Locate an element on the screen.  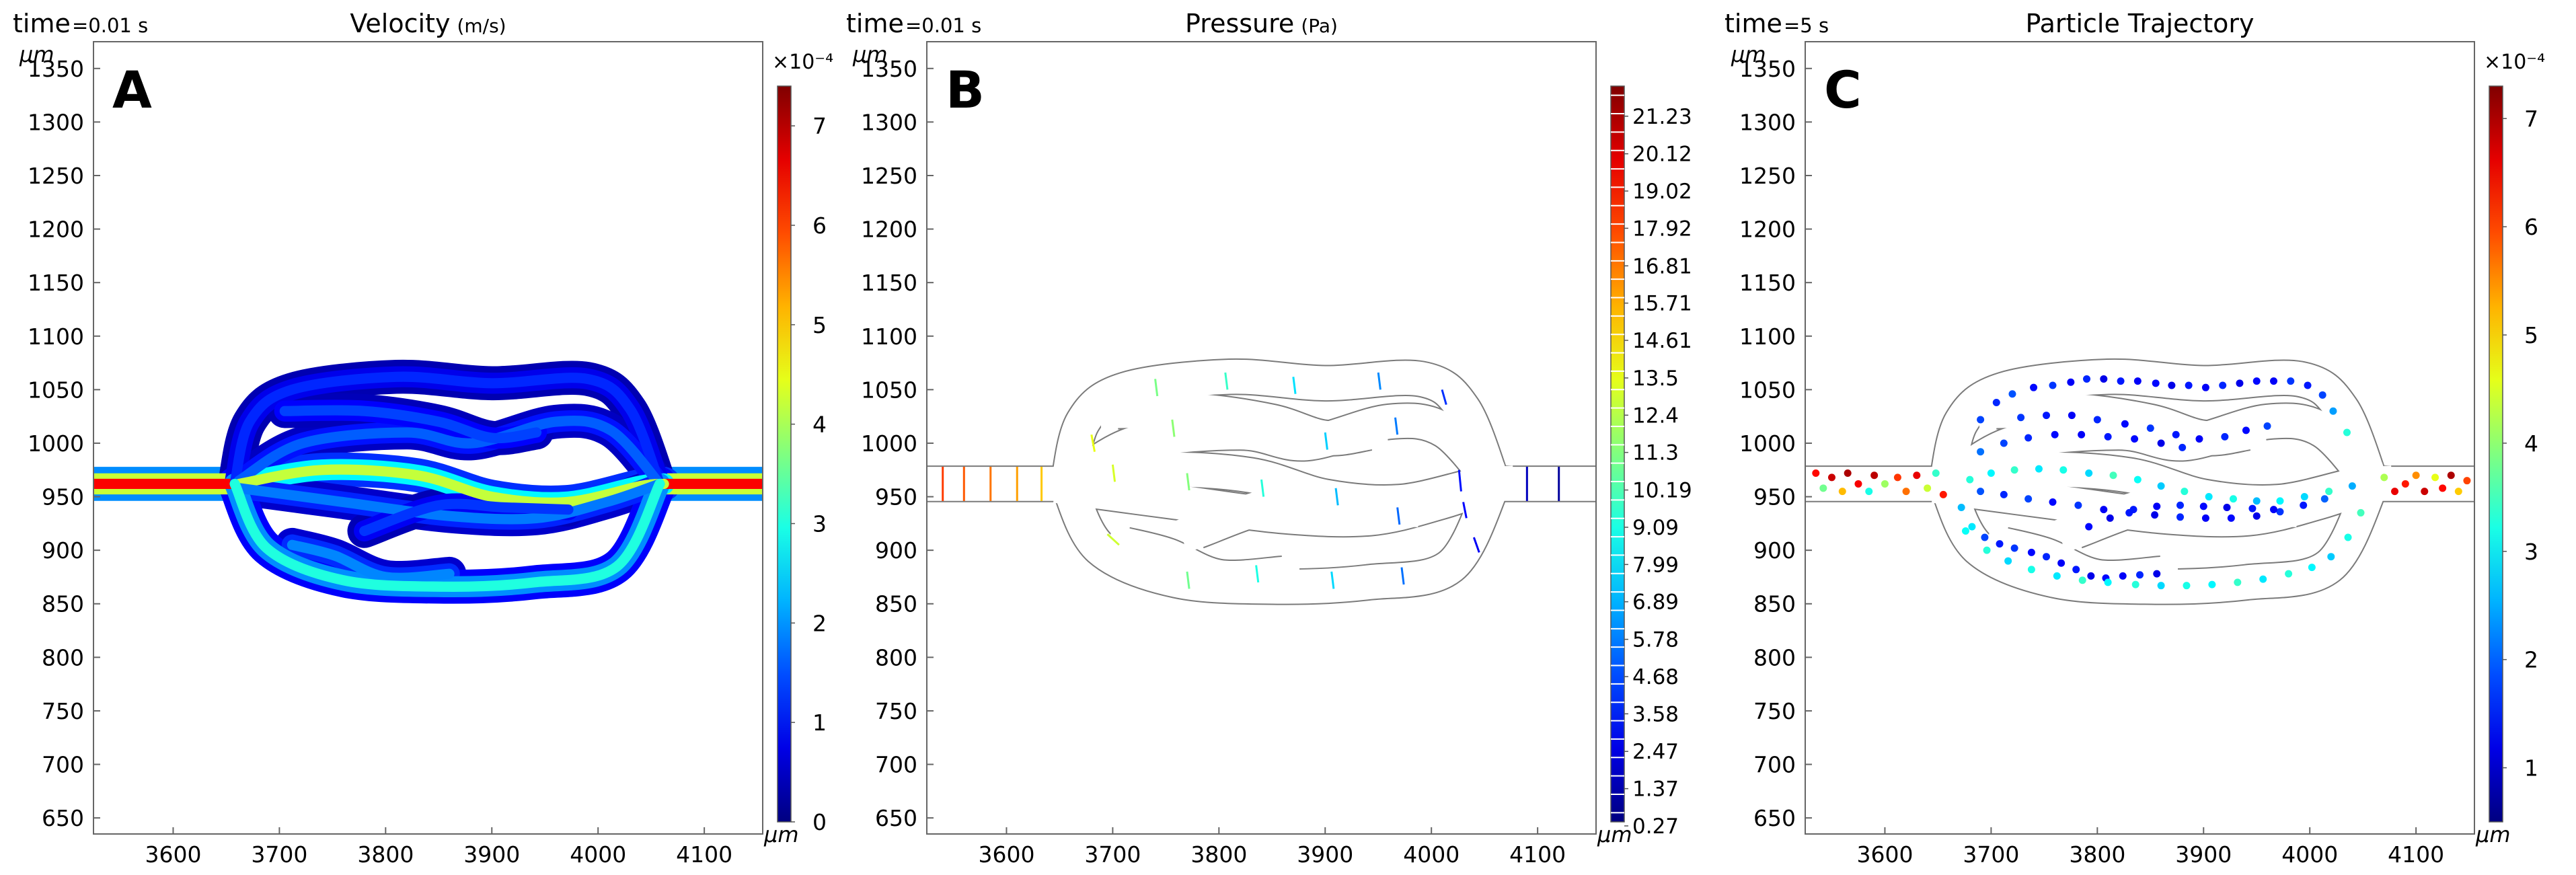
channel-center-branch-core is located at coordinates (451, 486).